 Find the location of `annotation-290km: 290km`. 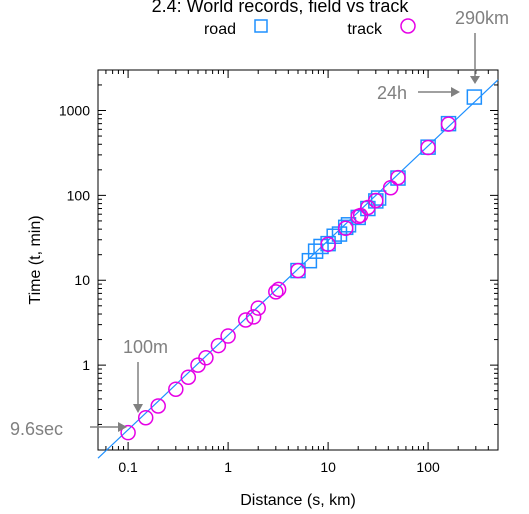

annotation-290km: 290km is located at coordinates (482, 18).